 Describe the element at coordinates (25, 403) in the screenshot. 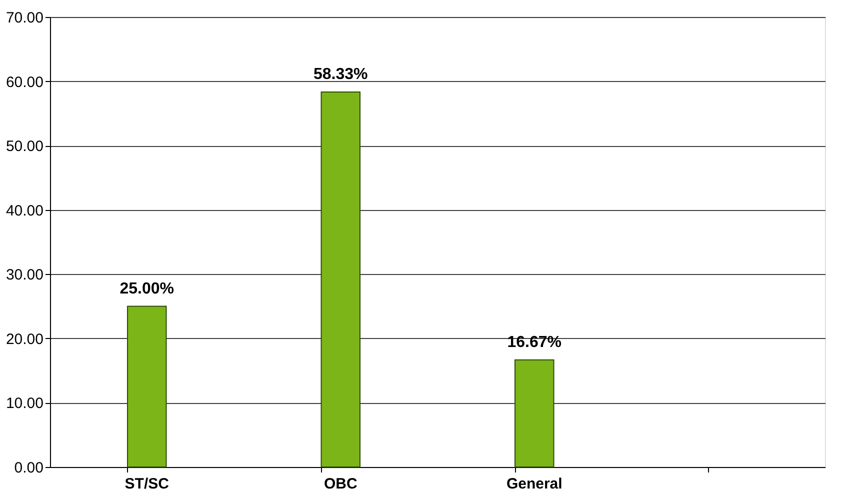

I see `y-tick-label: 10.00` at that location.